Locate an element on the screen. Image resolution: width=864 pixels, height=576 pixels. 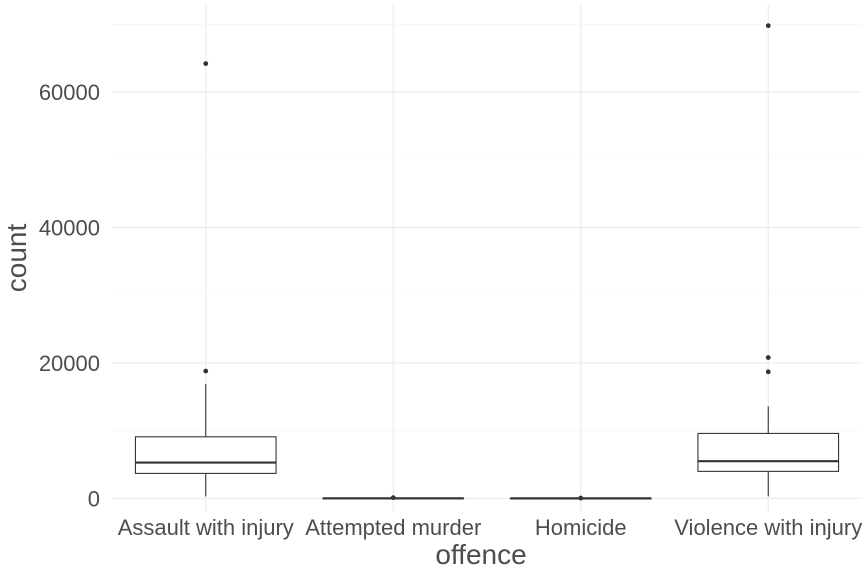
y-tick-label: 20000 is located at coordinates (69, 363).